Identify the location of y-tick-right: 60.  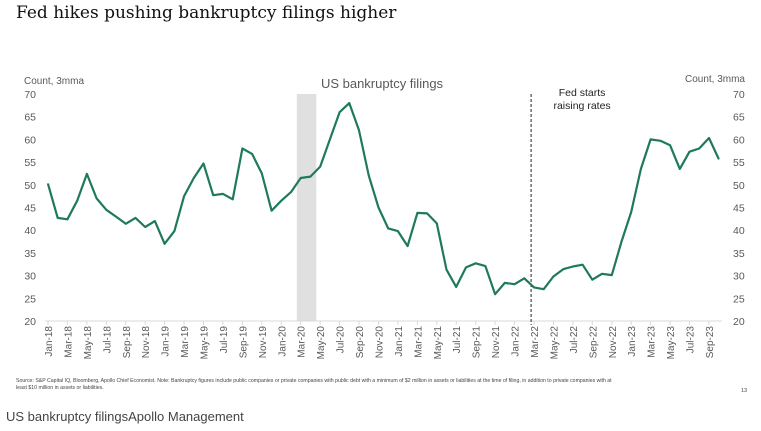
(739, 140).